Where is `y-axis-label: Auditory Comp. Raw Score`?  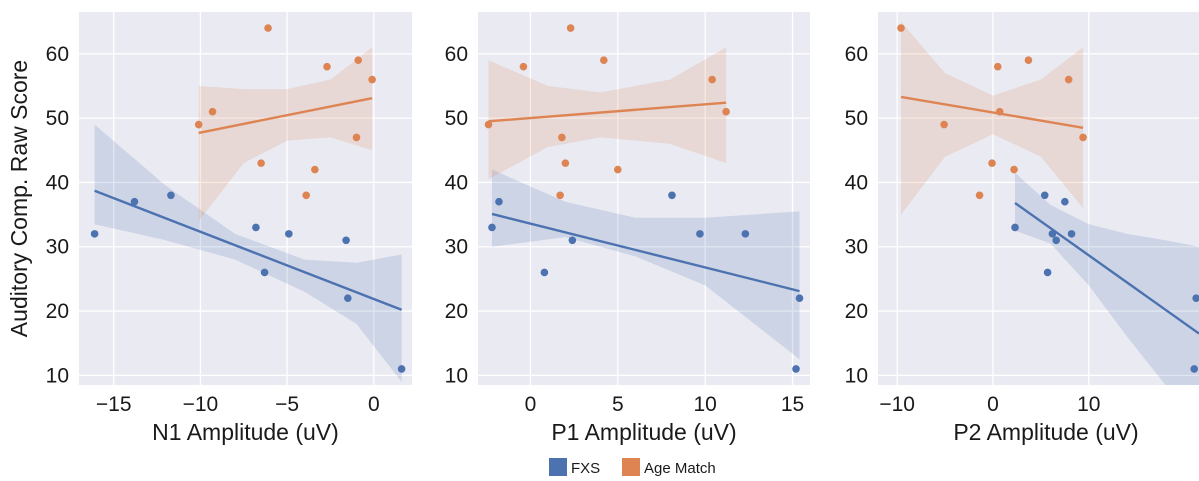 y-axis-label: Auditory Comp. Raw Score is located at coordinates (19, 198).